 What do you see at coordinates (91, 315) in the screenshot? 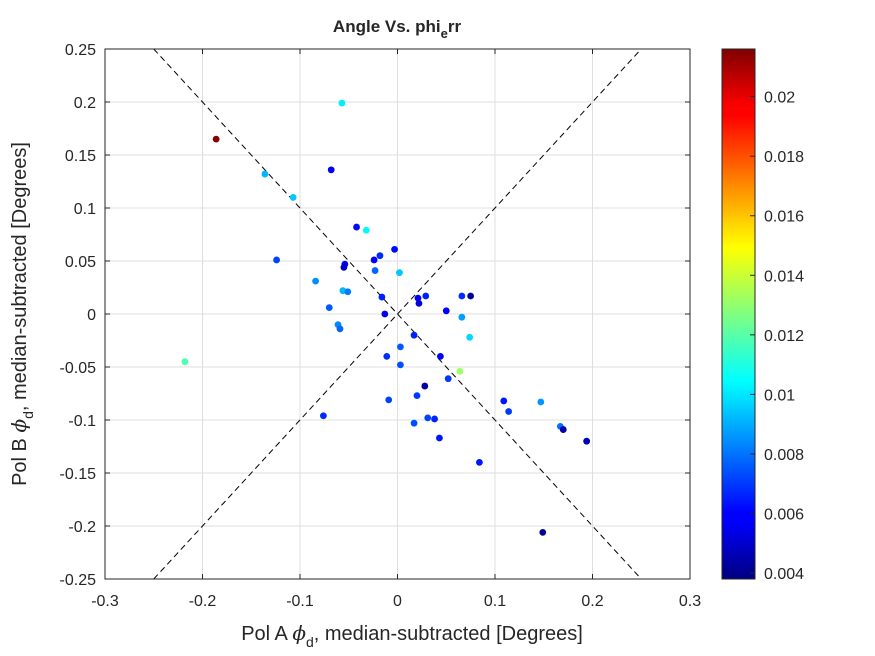
I see `y-tick-label: 0` at bounding box center [91, 315].